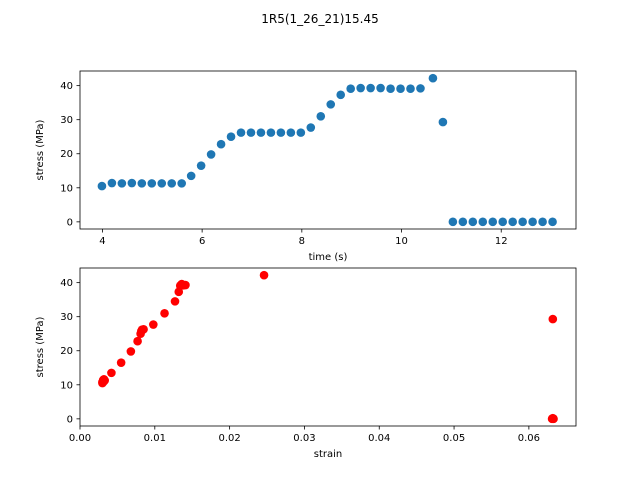  Describe the element at coordinates (529, 438) in the screenshot. I see `strain-x-tick-label: 0.06` at that location.